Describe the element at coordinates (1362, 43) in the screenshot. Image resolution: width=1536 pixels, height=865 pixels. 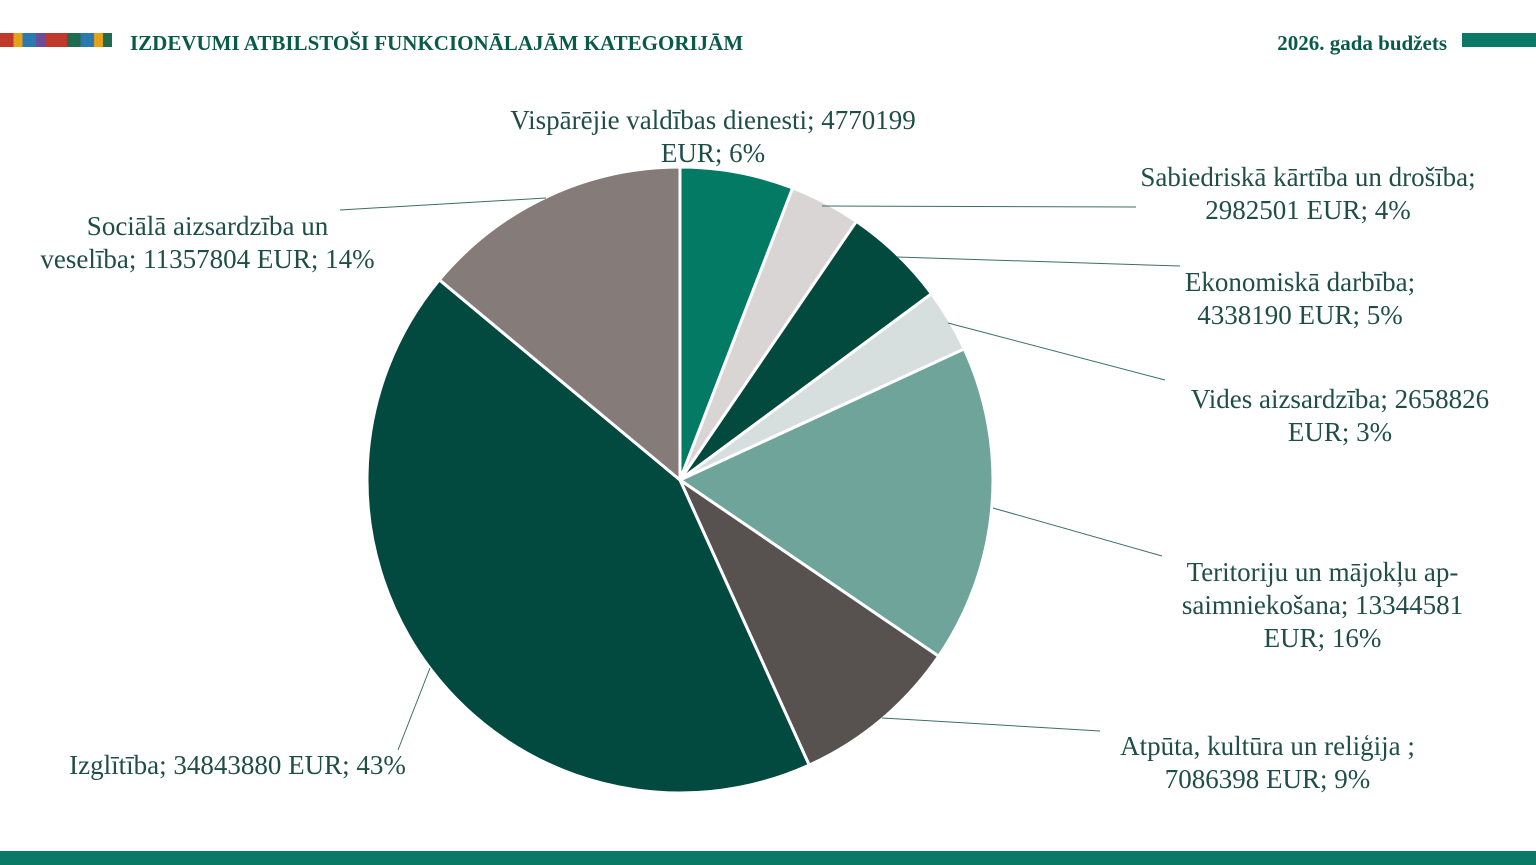
I see `budget-year: 2026. gada budžets` at that location.